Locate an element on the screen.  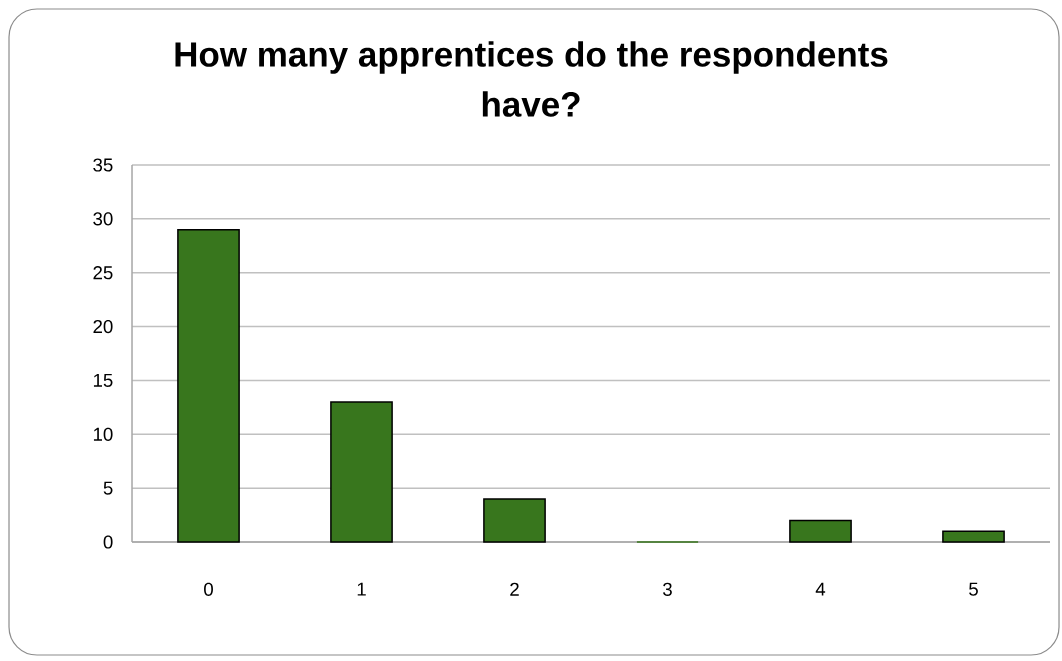
chart-title: How many apprentices do the respondents have? is located at coordinates (531, 79).